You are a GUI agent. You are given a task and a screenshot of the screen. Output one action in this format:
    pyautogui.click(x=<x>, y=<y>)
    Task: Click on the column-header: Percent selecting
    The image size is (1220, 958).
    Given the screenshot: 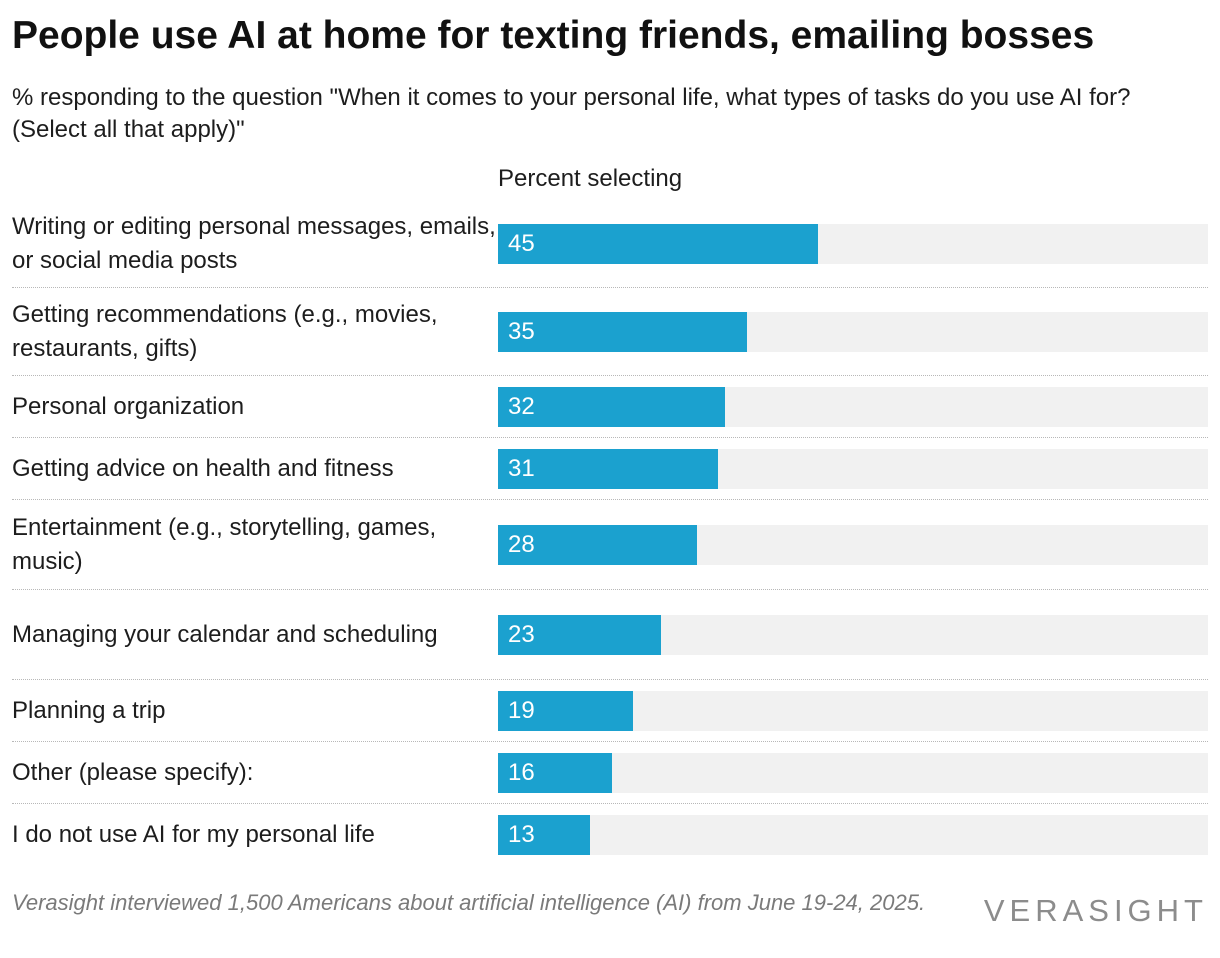 What is the action you would take?
    pyautogui.click(x=590, y=178)
    